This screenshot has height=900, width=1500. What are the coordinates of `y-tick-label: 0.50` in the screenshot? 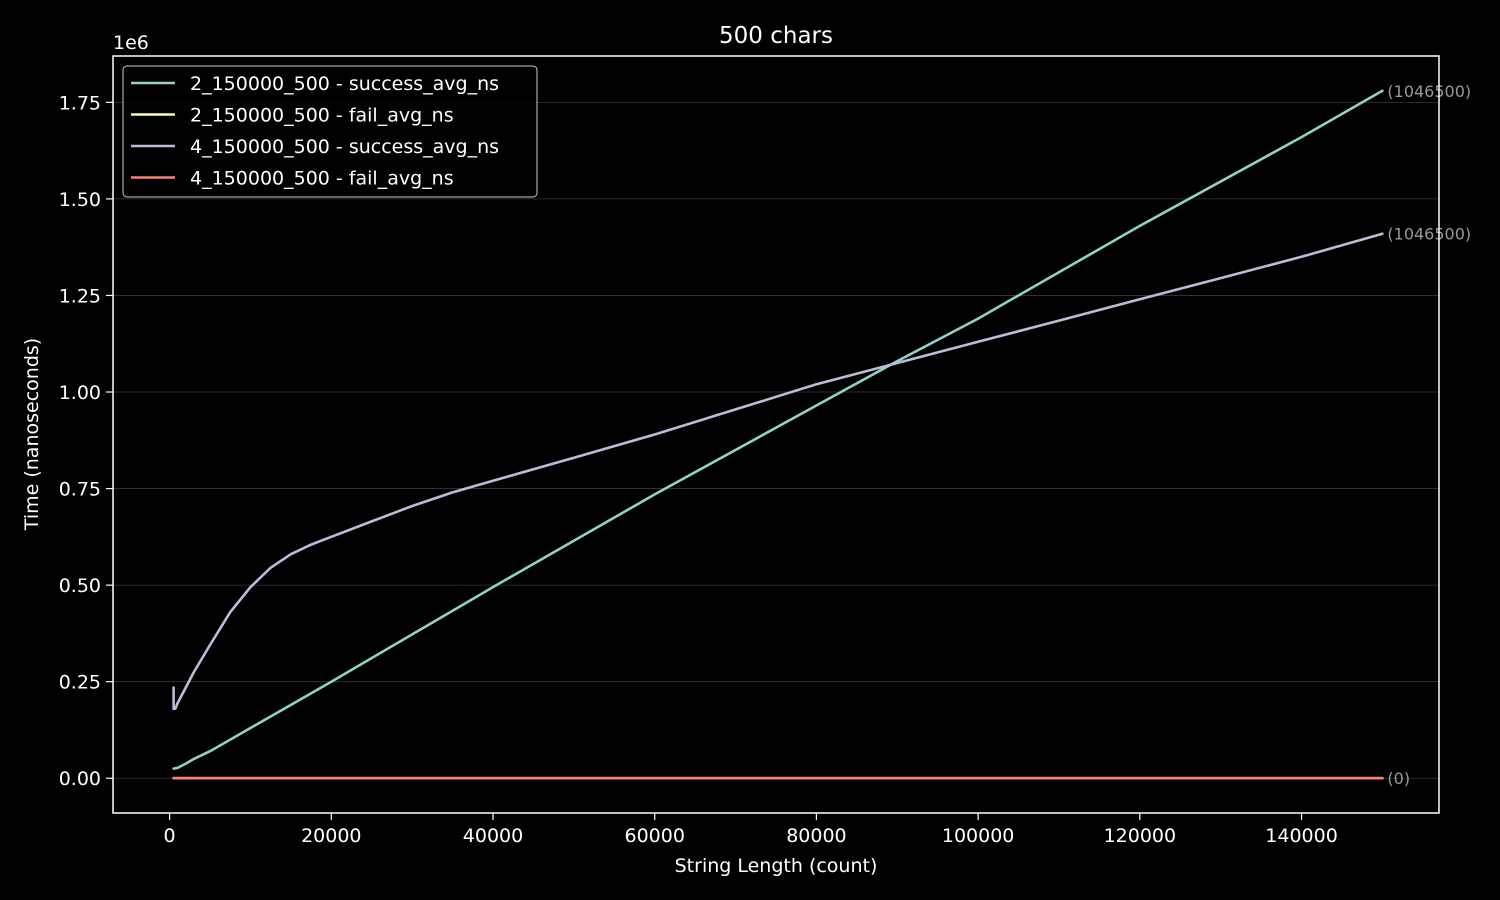 It's located at (80, 586).